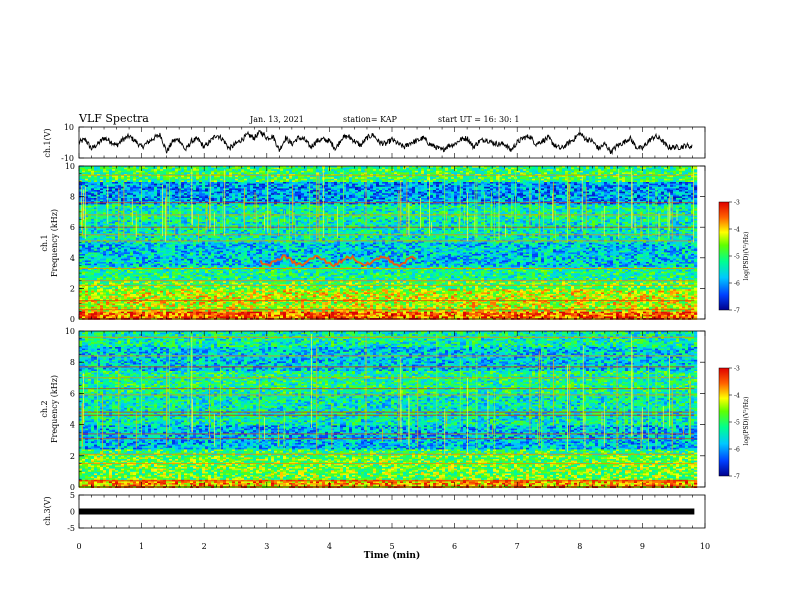  I want to click on time-tick-label: 5, so click(391, 546).